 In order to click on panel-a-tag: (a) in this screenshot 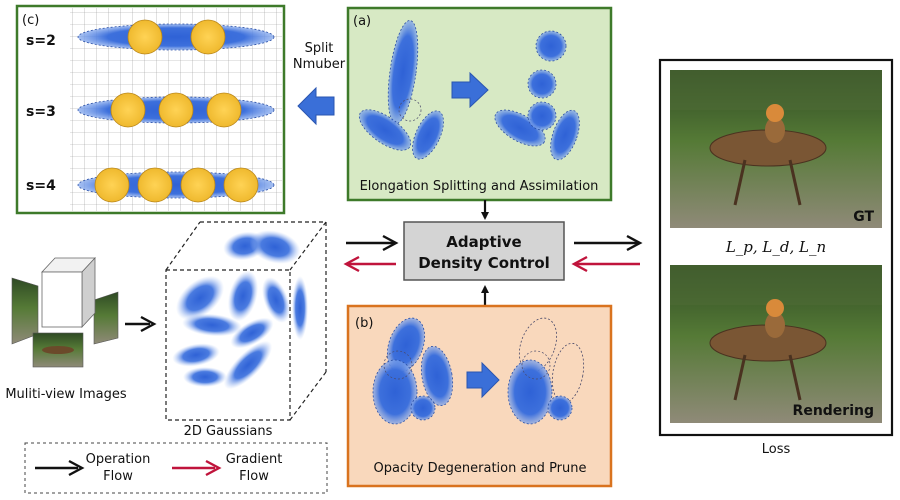, I will do `click(362, 21)`.